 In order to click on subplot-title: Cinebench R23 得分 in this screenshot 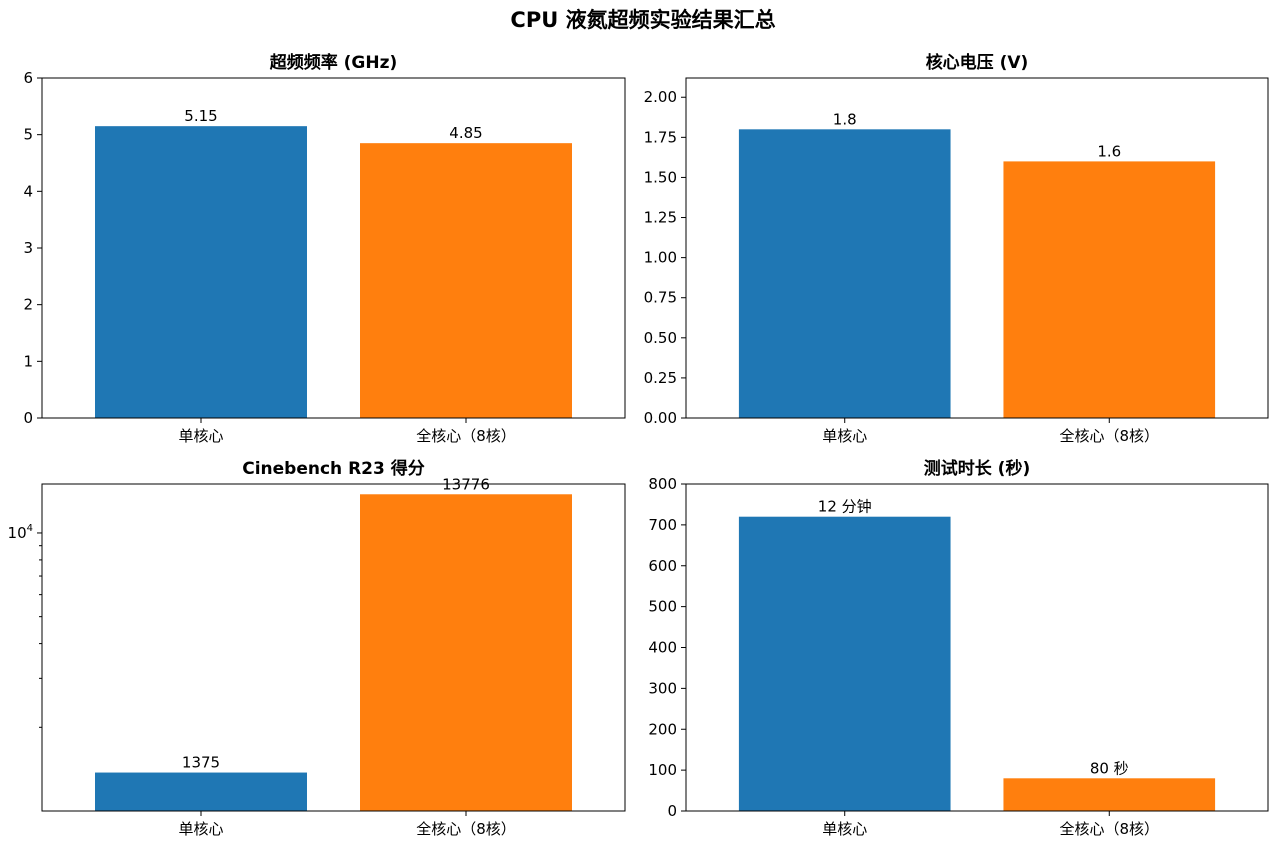, I will do `click(333, 468)`.